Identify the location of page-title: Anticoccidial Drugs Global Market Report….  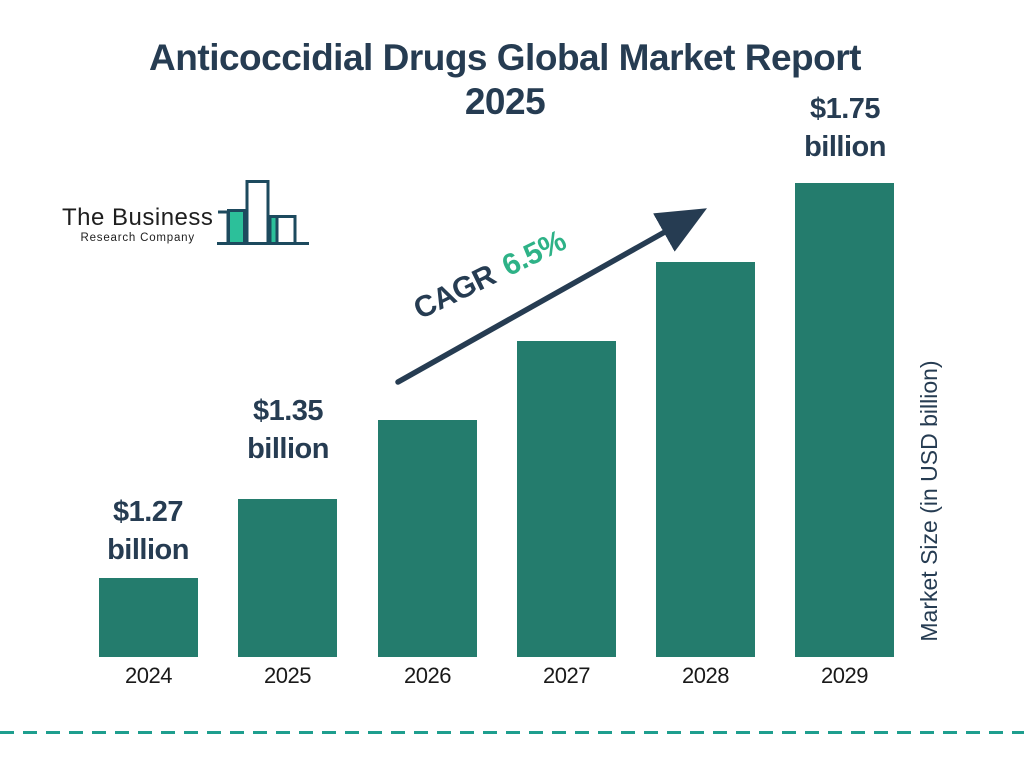
(505, 79).